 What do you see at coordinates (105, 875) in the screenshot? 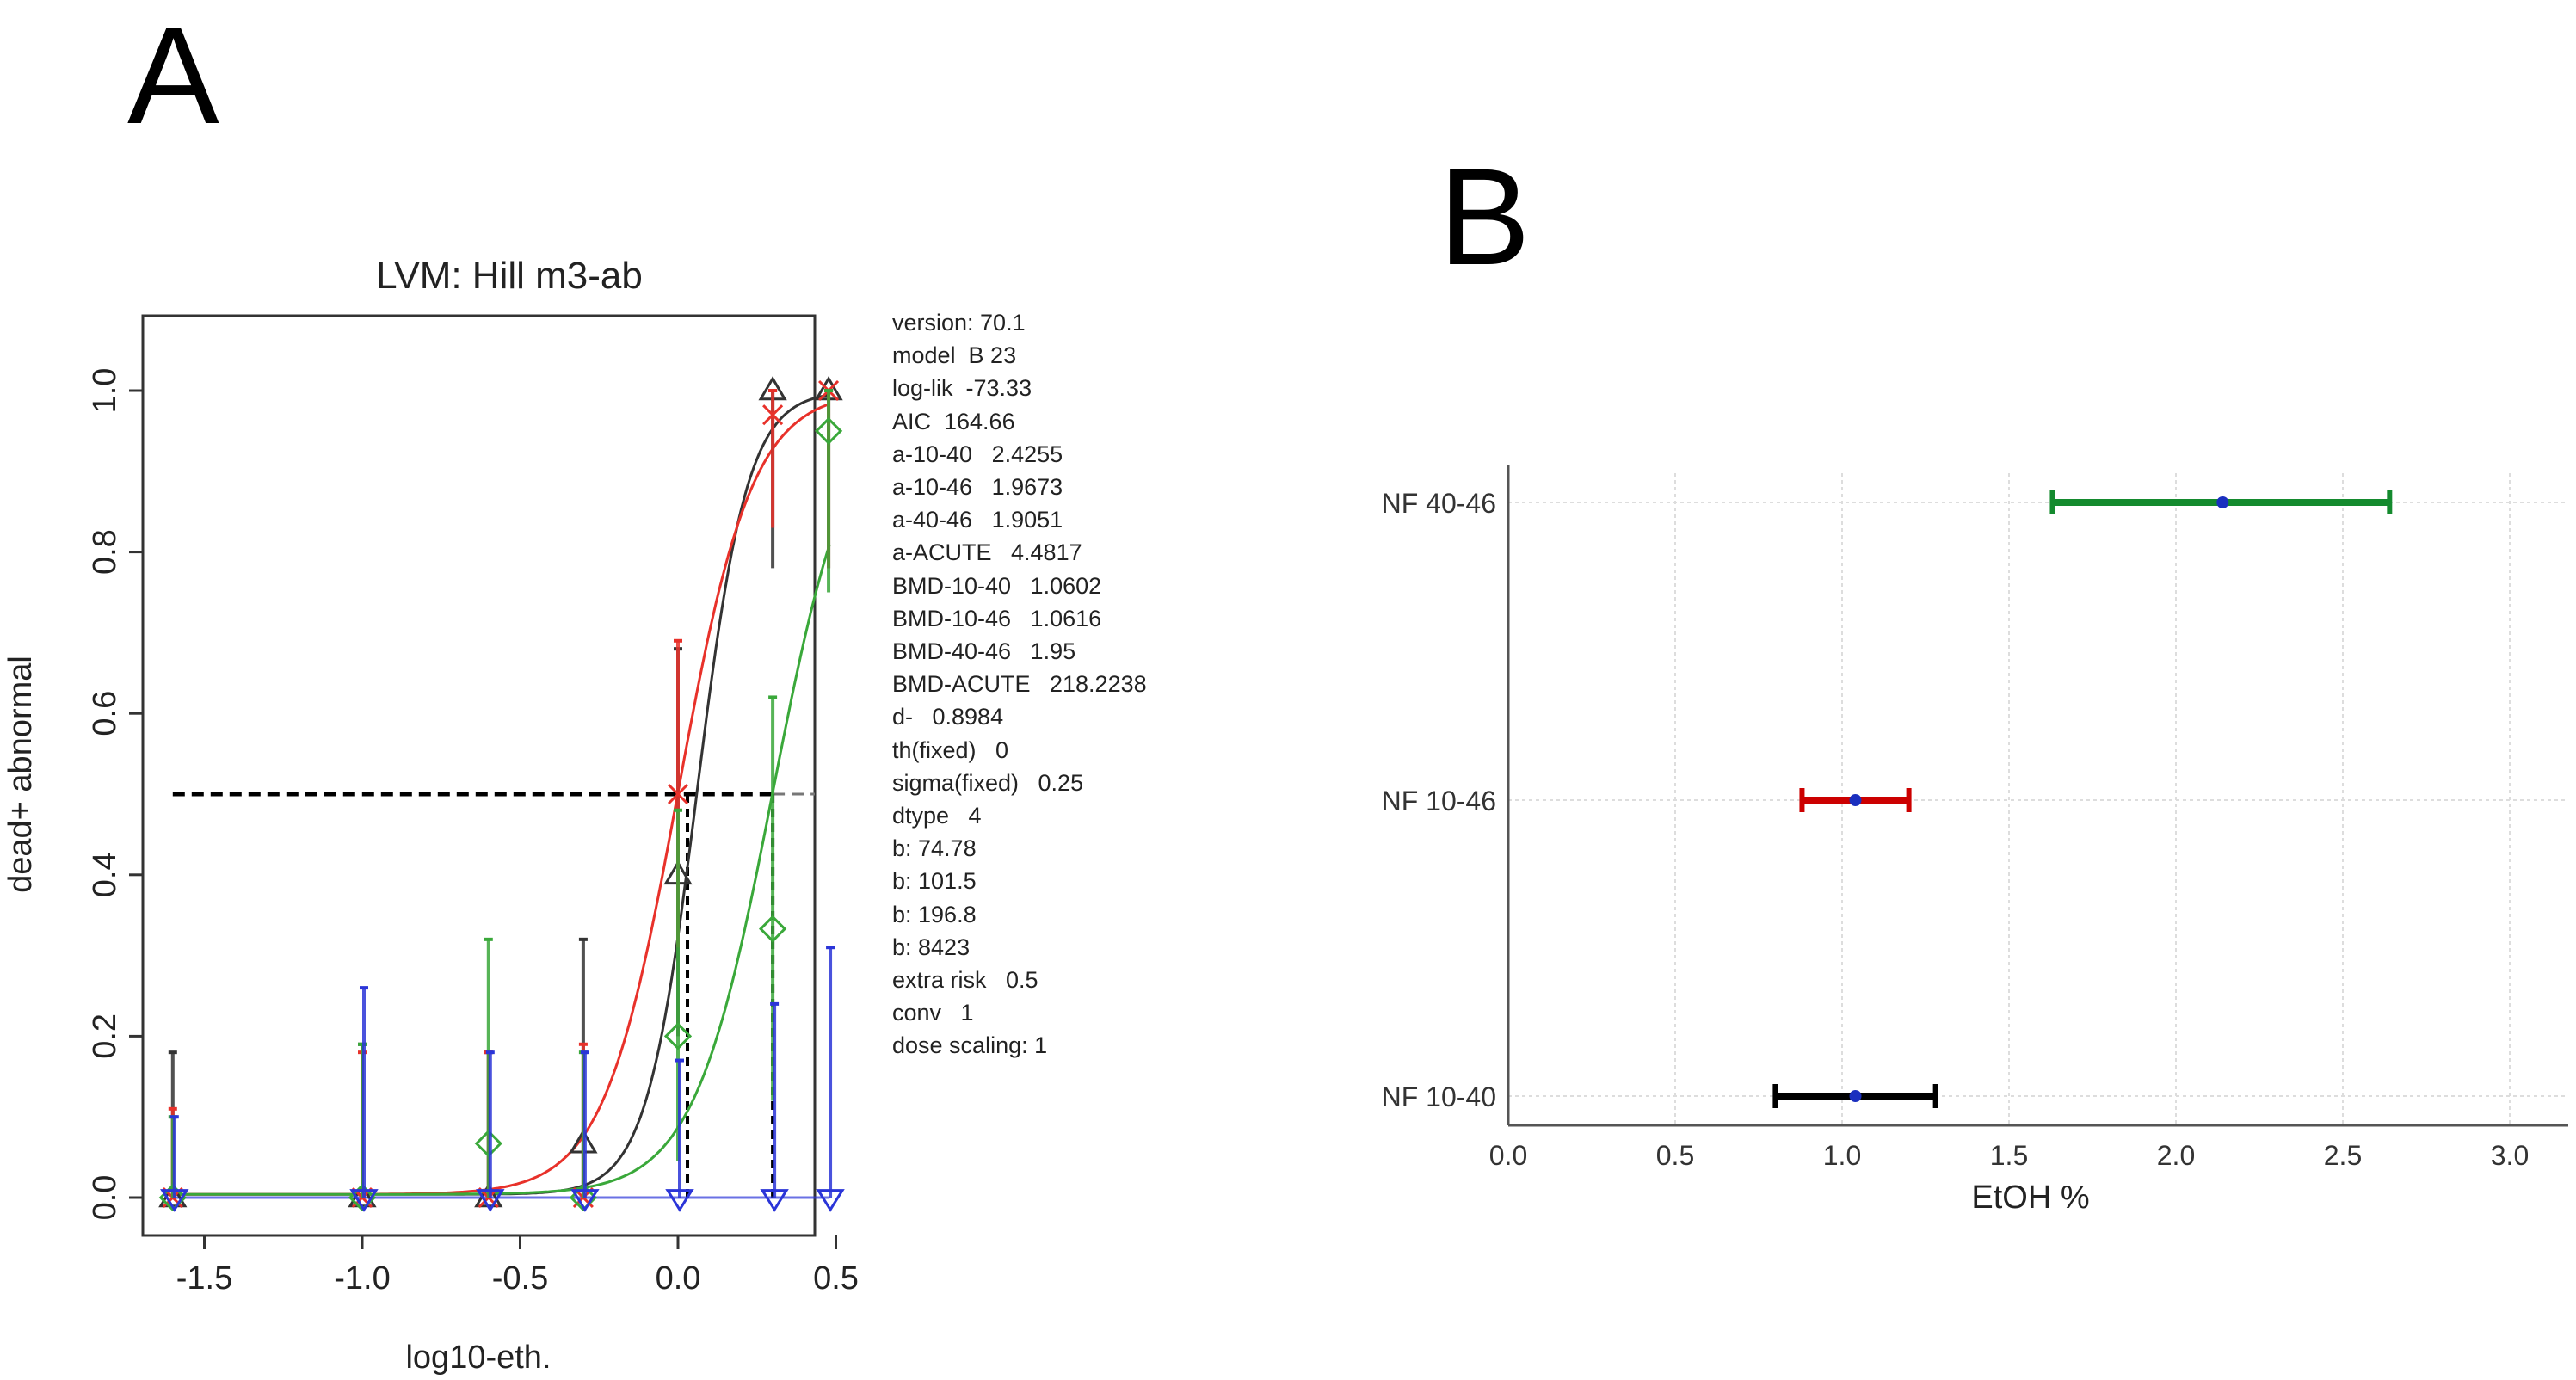
I see `y-tick-label: 0.4` at bounding box center [105, 875].